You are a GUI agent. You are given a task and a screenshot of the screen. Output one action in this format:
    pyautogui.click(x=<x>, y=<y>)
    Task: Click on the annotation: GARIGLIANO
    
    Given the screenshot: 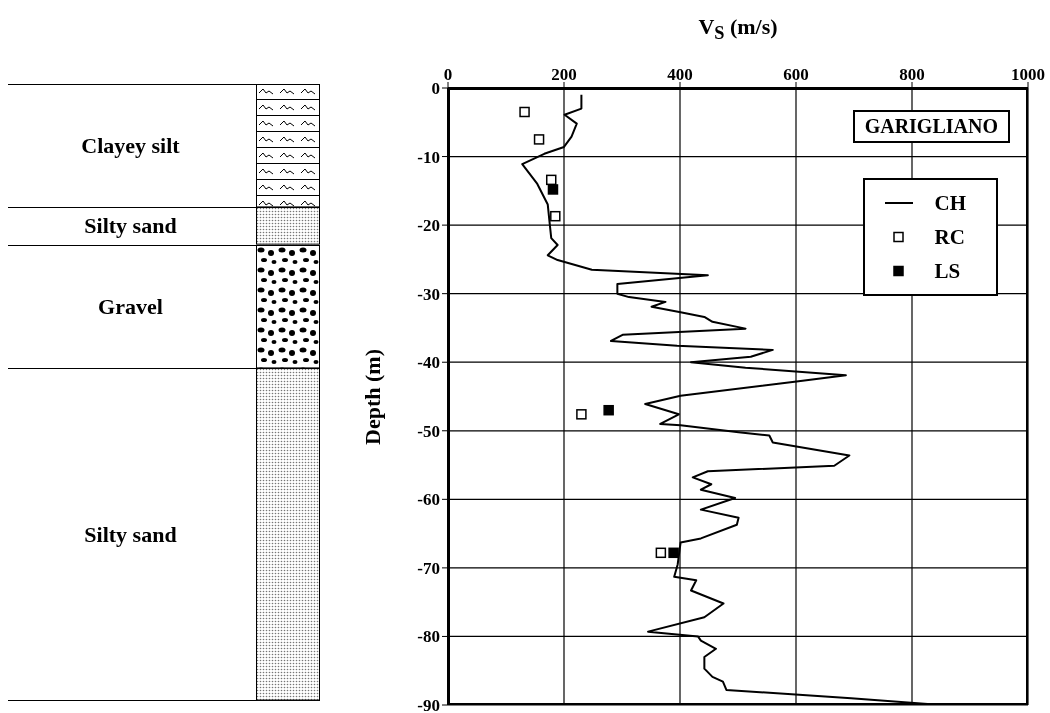 What is the action you would take?
    pyautogui.click(x=931, y=126)
    